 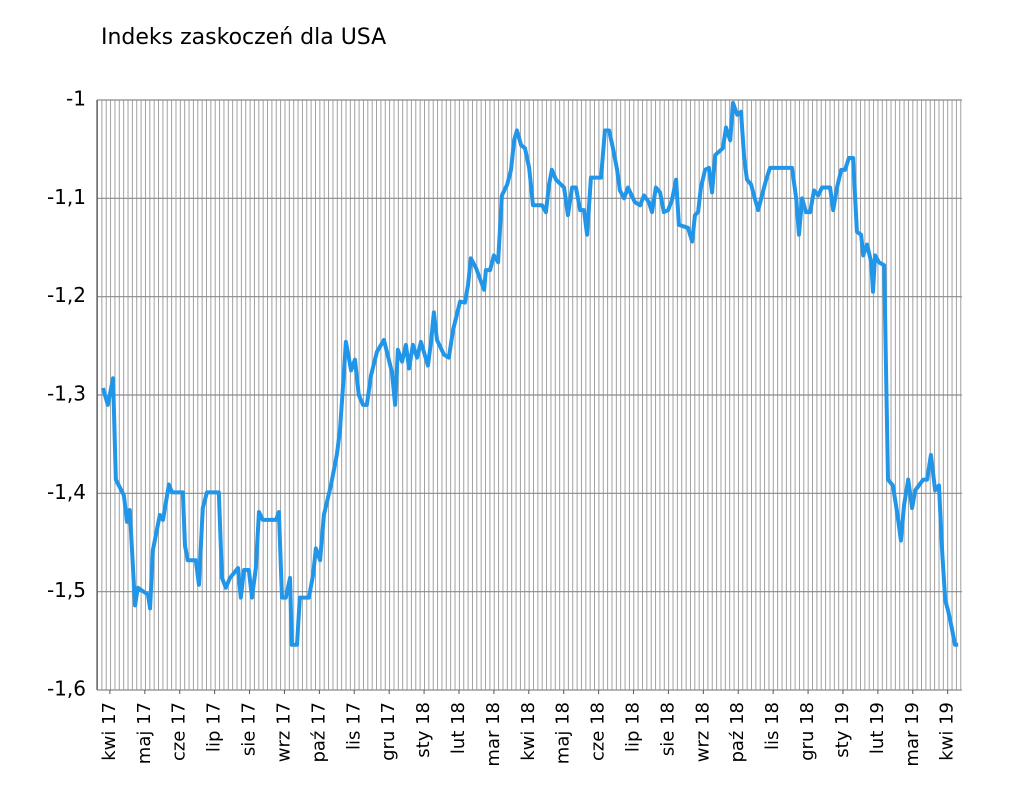 I want to click on x-tick-label: sty 19, so click(x=842, y=730).